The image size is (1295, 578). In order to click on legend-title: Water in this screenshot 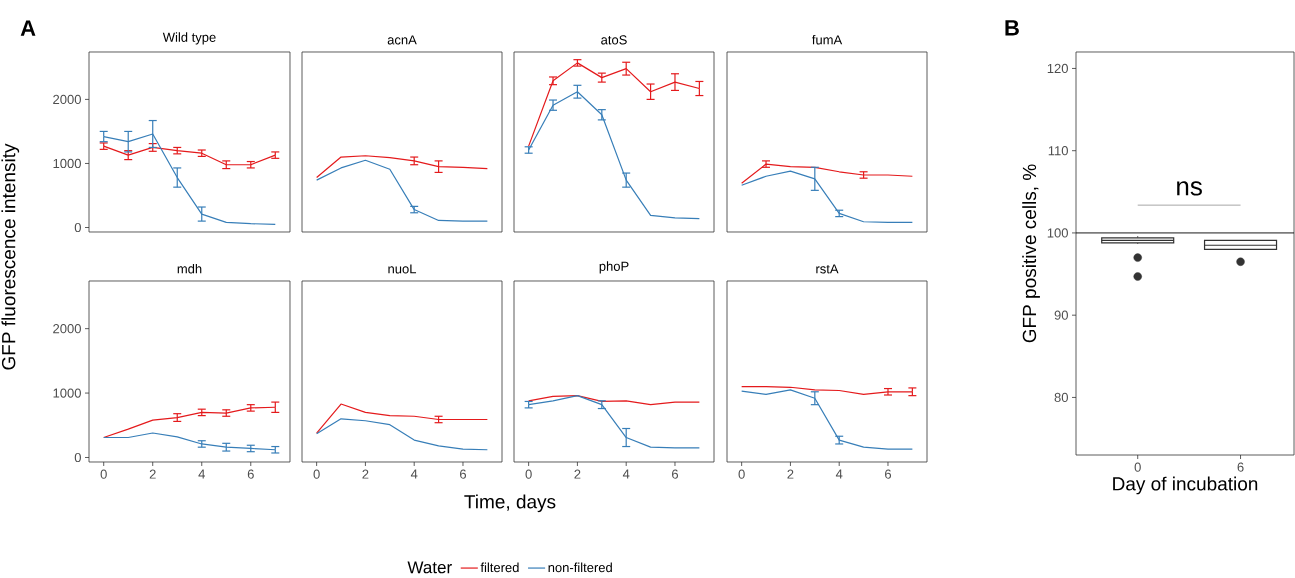, I will do `click(429, 567)`.